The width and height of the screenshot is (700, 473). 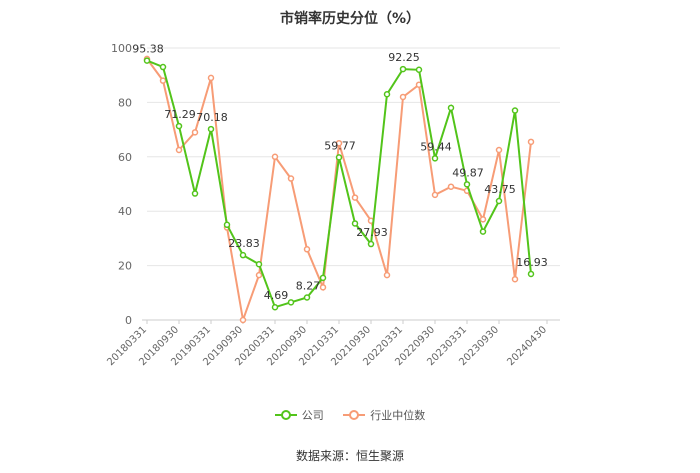 I want to click on data-label: 59.77, so click(x=340, y=145).